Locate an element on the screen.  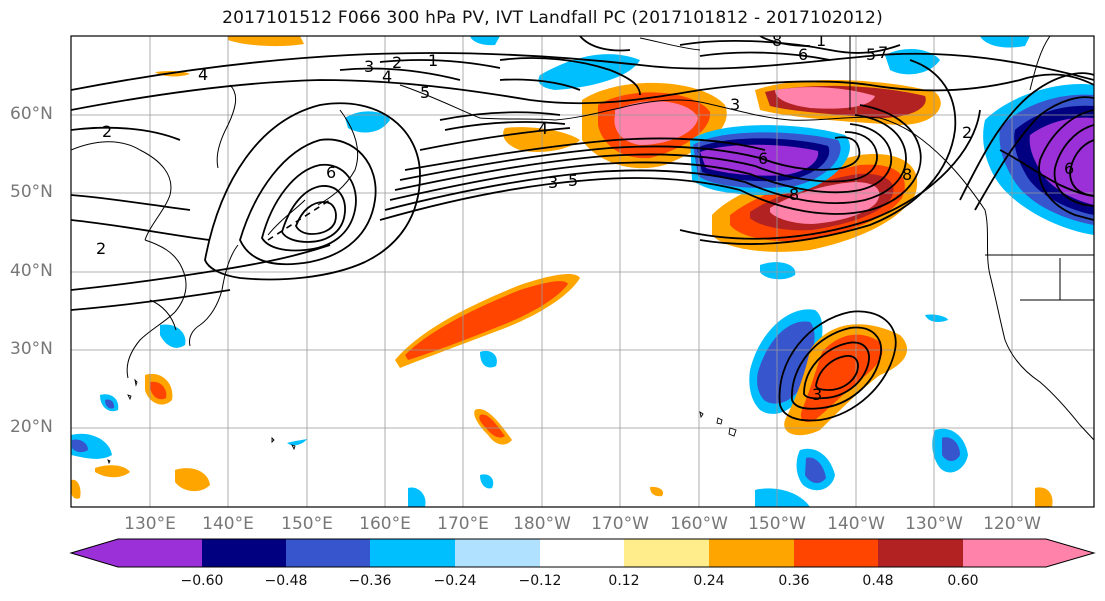
colorbar-extend-high is located at coordinates (1070, 553).